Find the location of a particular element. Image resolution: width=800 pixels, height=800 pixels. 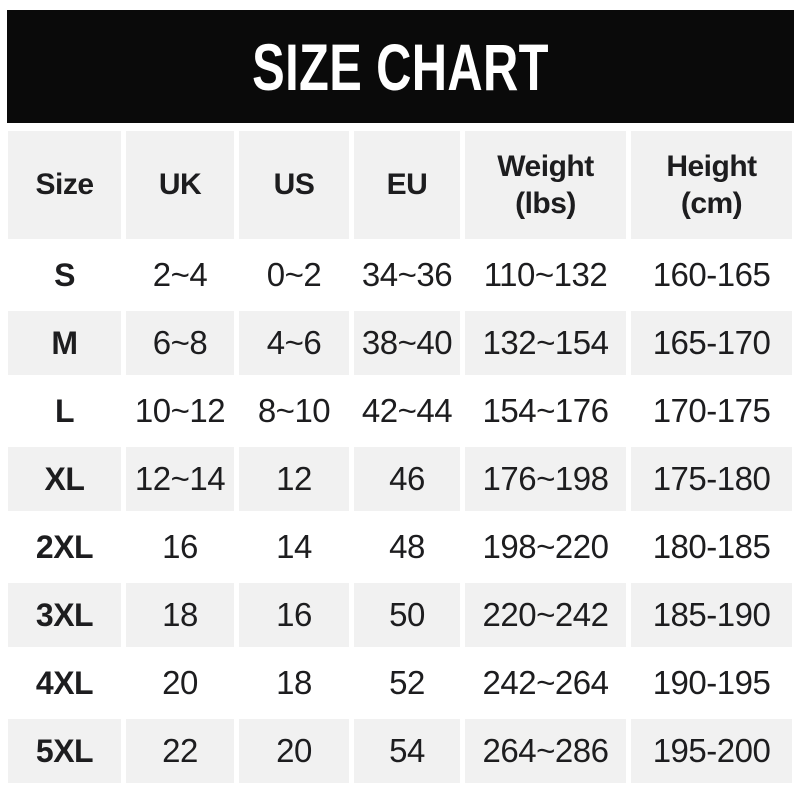

column-header-eu: EU is located at coordinates (407, 185).